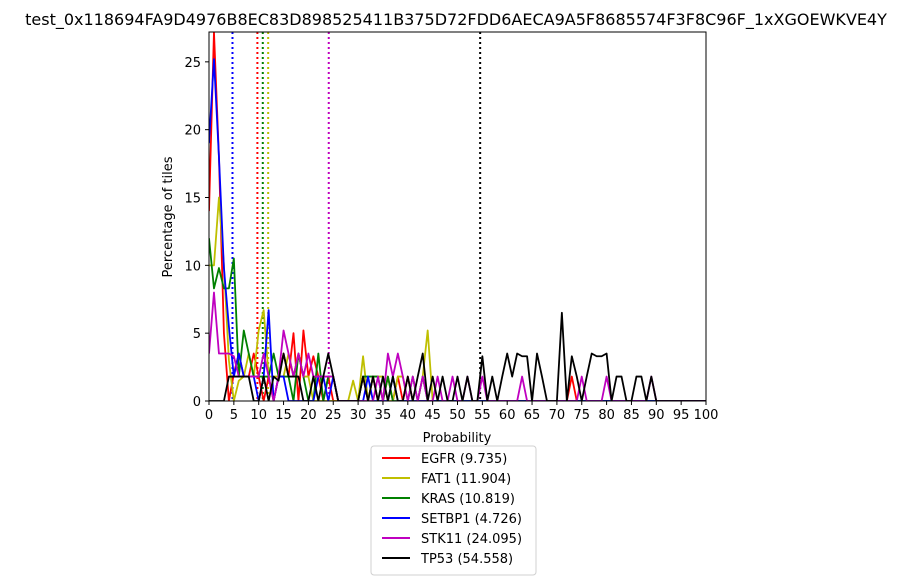  I want to click on x-tick-label: 30, so click(358, 415).